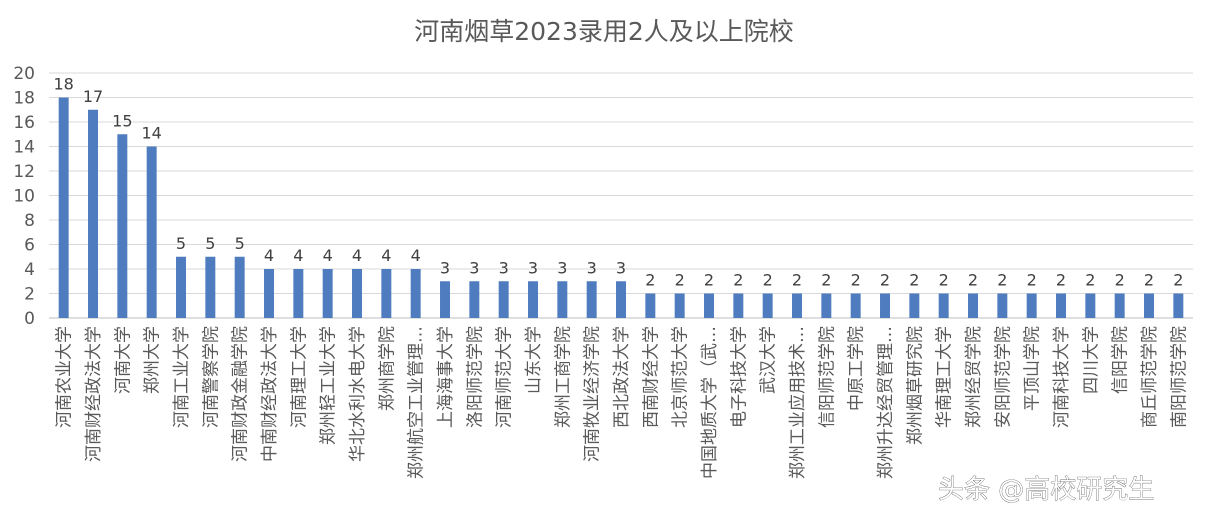 The height and width of the screenshot is (516, 1207). What do you see at coordinates (505, 377) in the screenshot?
I see `x-tick-label: 河南师范大学` at bounding box center [505, 377].